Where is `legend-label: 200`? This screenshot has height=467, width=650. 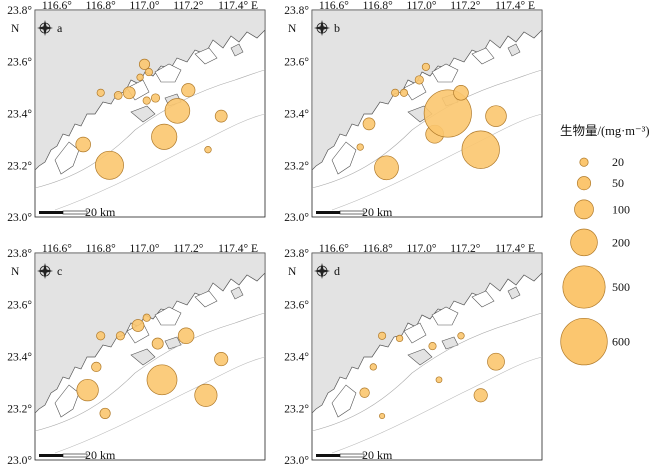 legend-label: 200 is located at coordinates (621, 242).